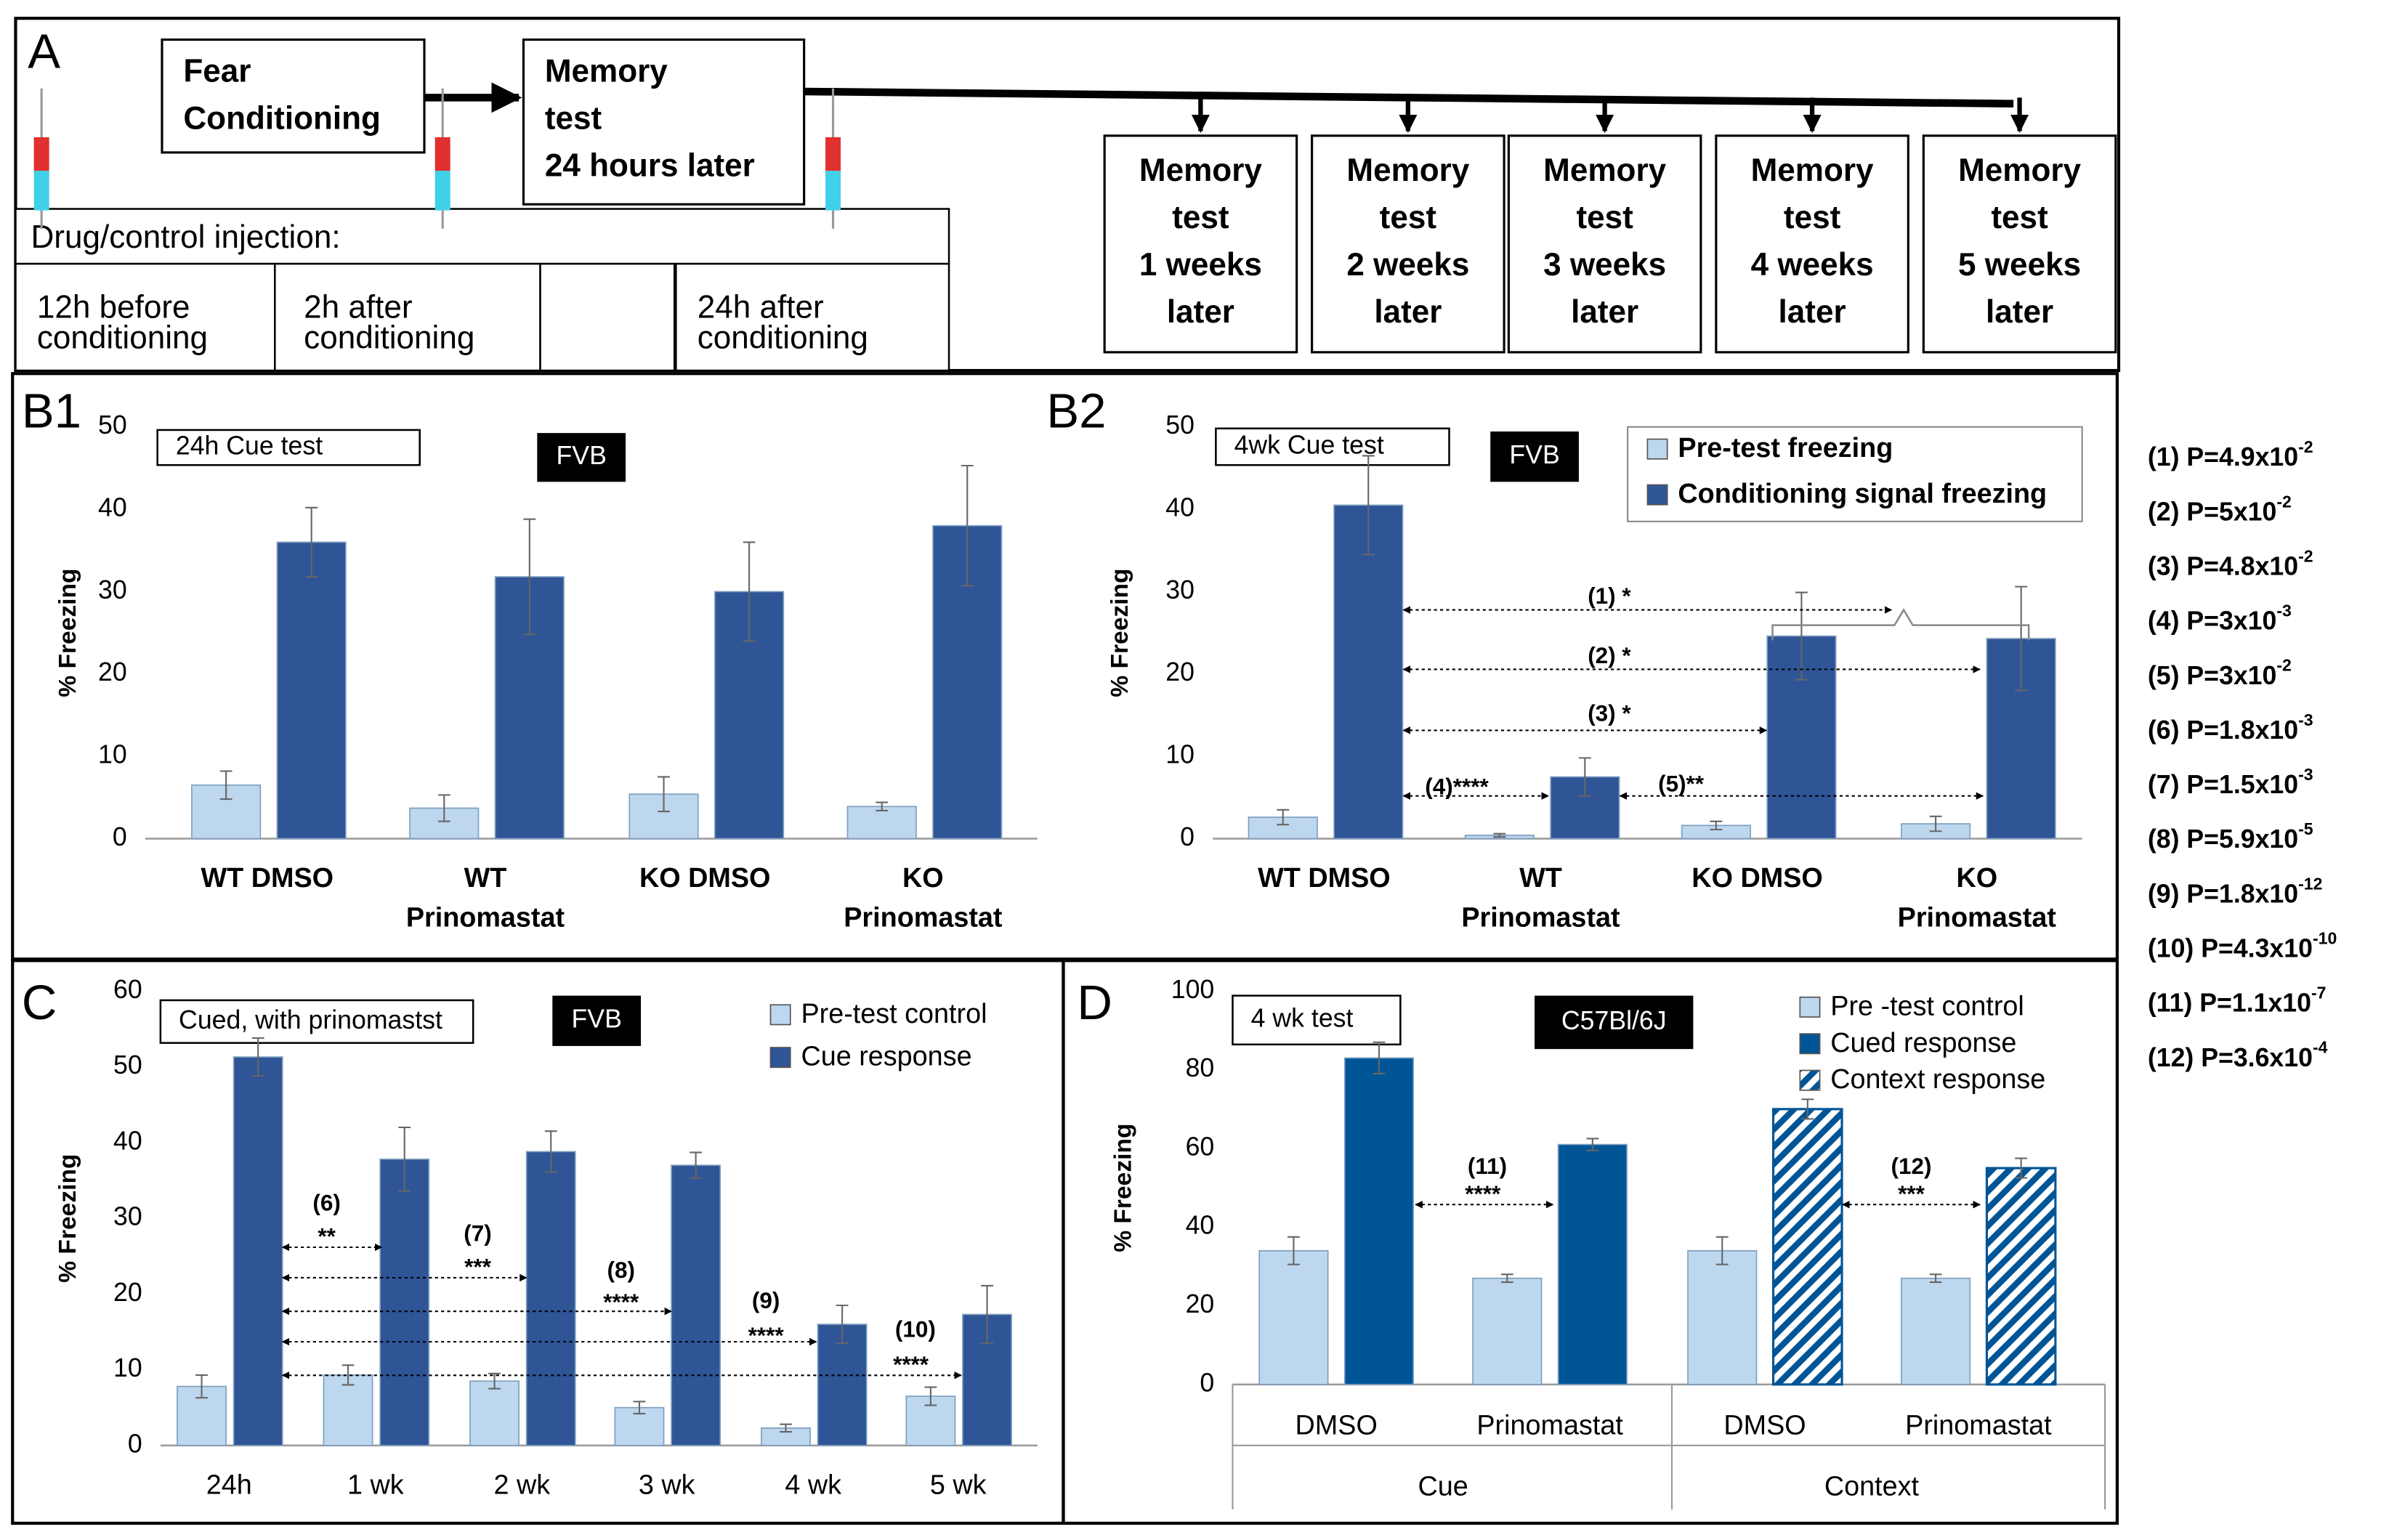  I want to click on legend-label: Cue response, so click(886, 1057).